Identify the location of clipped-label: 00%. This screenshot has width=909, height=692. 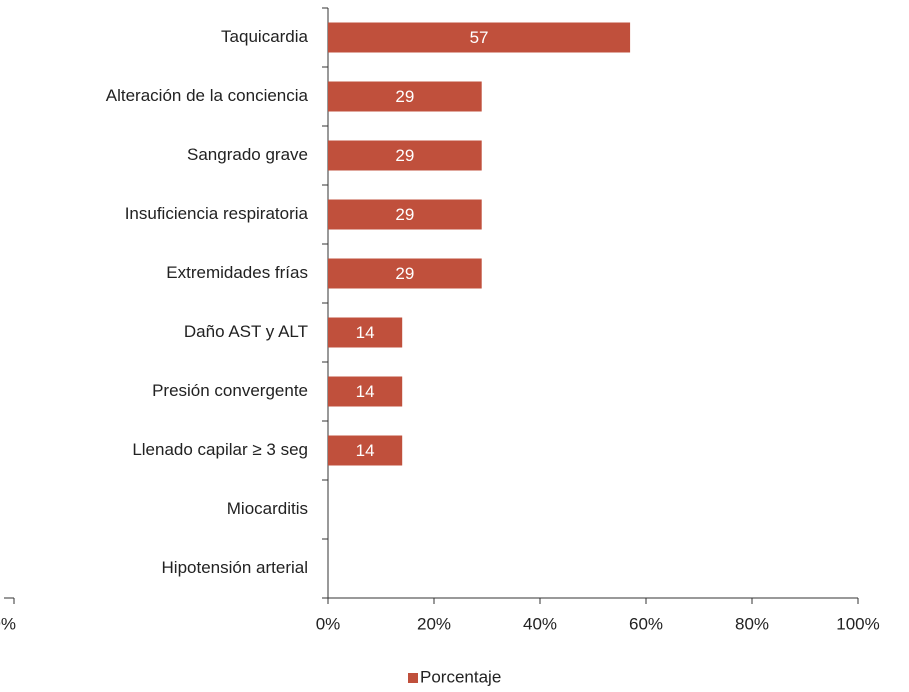
(8, 623).